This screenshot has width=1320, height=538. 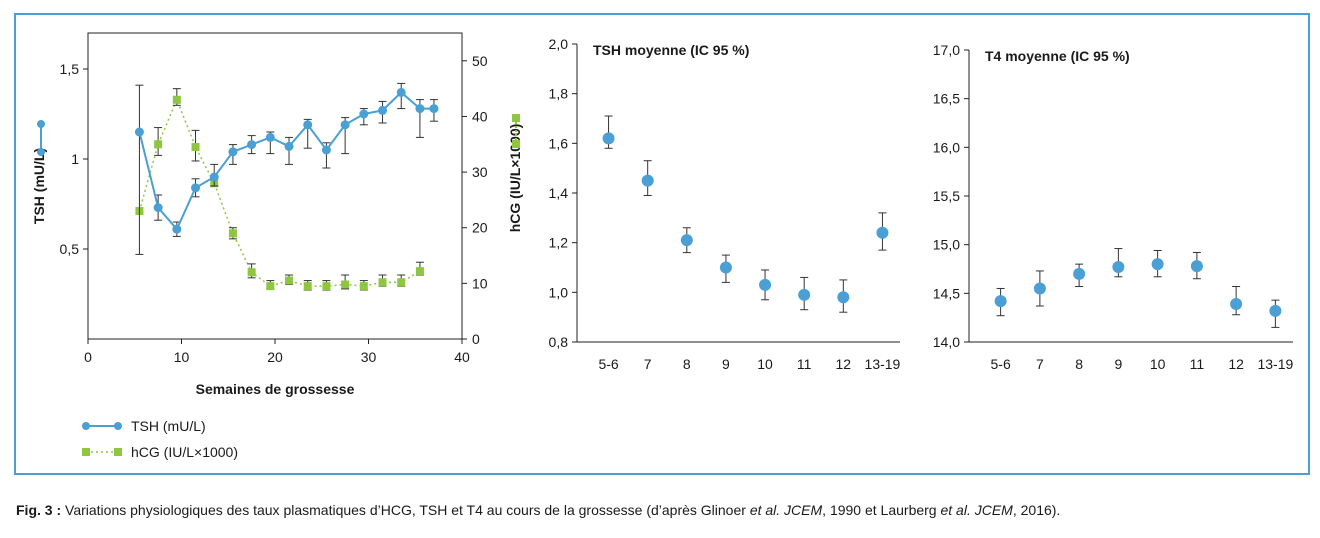 What do you see at coordinates (844, 364) in the screenshot?
I see `tsh-mean-x-tick-label: 12` at bounding box center [844, 364].